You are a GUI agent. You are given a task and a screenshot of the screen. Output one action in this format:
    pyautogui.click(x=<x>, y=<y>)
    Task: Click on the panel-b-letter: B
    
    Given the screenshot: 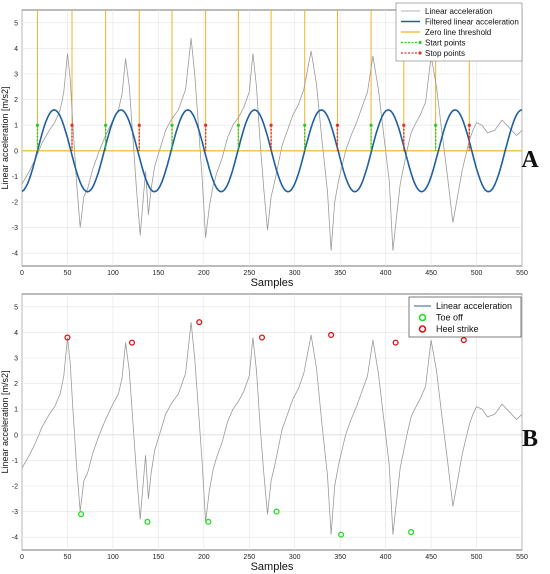 What is the action you would take?
    pyautogui.click(x=530, y=439)
    